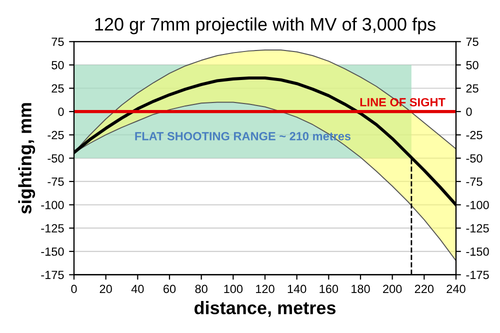 The height and width of the screenshot is (333, 500). What do you see at coordinates (456, 289) in the screenshot?
I see `x-tick-label: 240` at bounding box center [456, 289].